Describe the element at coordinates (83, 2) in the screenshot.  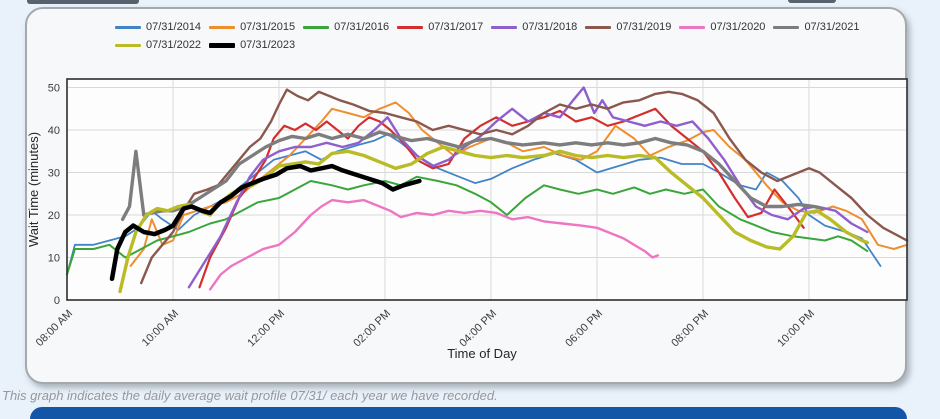
I see `top-bar-remnant-left` at that location.